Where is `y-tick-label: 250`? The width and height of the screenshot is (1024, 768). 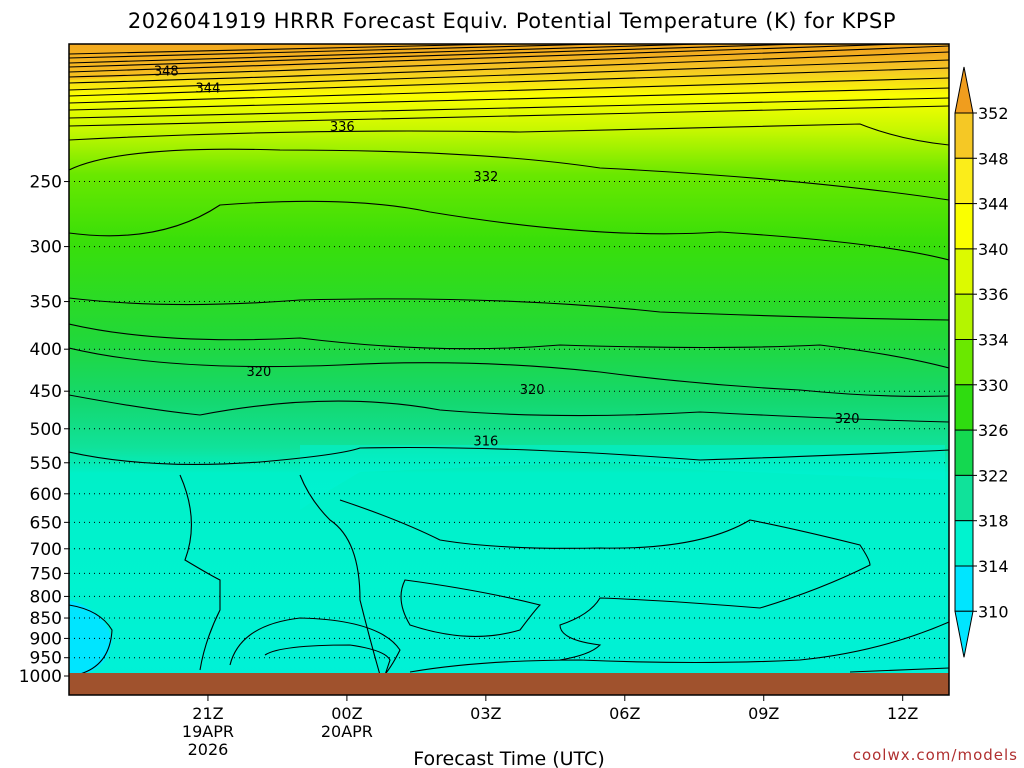
y-tick-label: 250 is located at coordinates (46, 183).